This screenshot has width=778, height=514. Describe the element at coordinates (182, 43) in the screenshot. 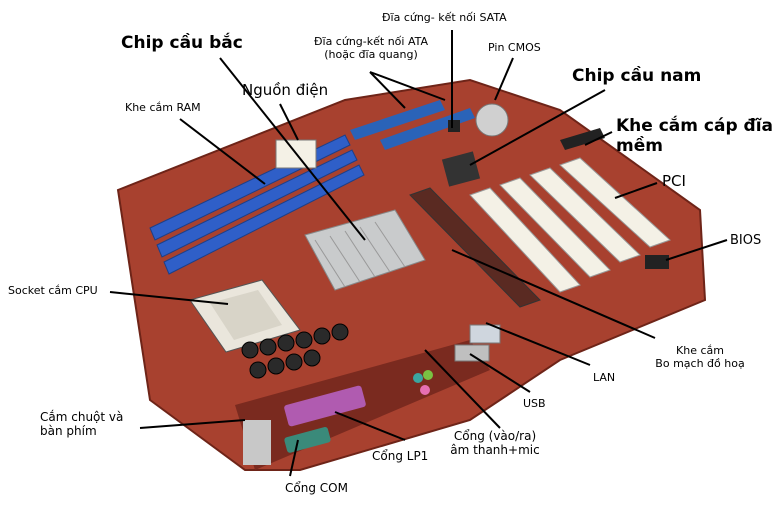

I see `label-north-bridge: Chip cầu bắc` at that location.